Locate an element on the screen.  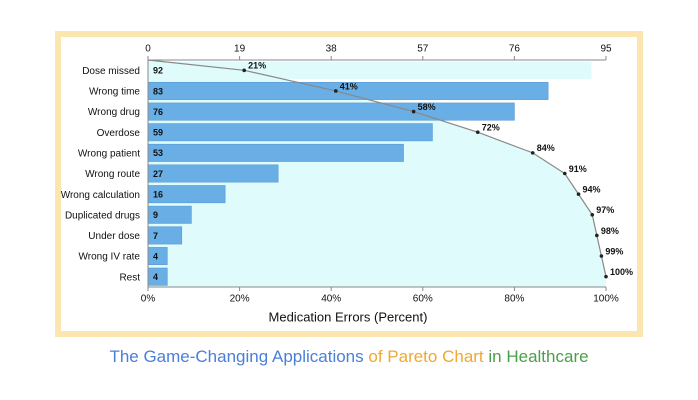
category-label: Wrong calculation is located at coordinates (100, 195).